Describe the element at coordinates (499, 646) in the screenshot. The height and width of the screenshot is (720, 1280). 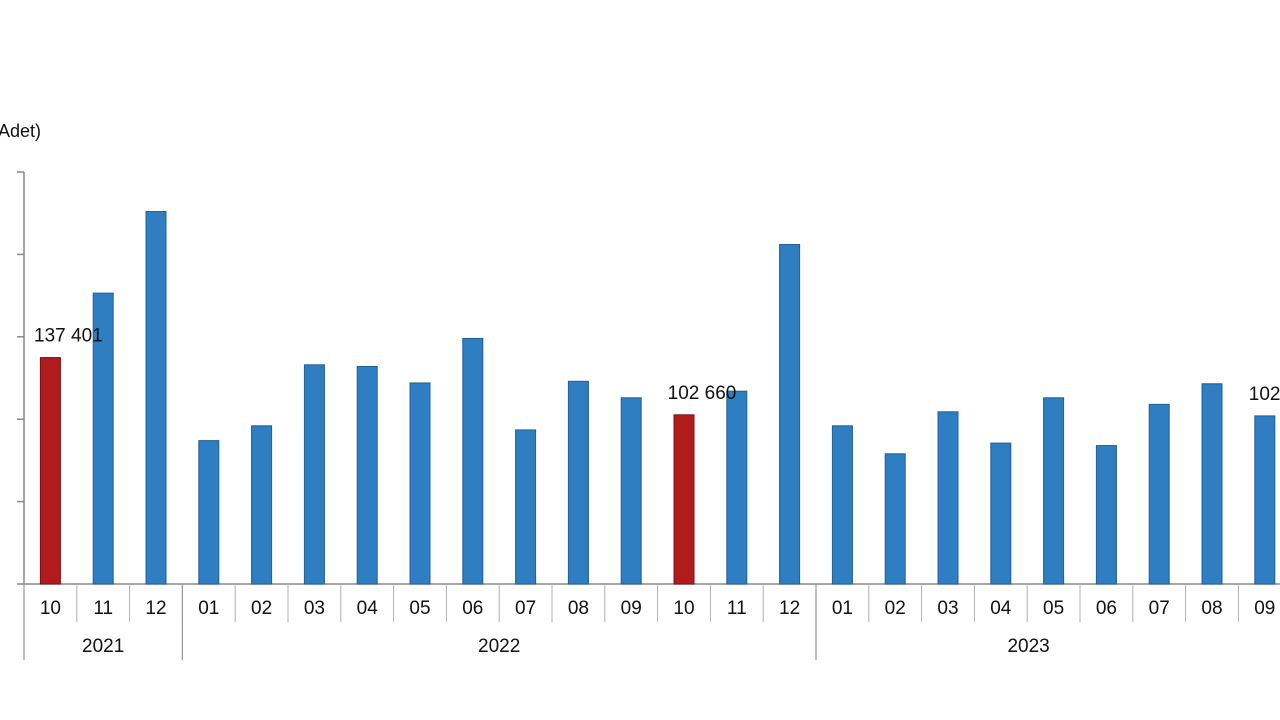
I see `year-label: 2022` at that location.